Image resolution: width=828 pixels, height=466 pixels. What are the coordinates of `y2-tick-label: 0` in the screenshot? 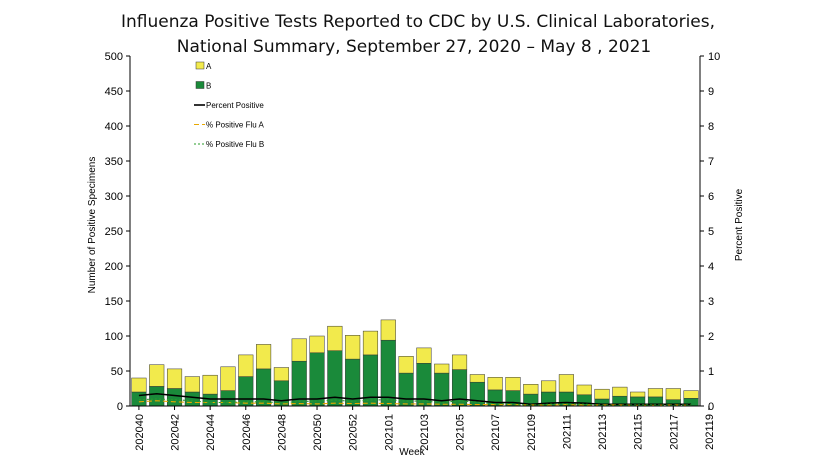 It's located at (711, 407).